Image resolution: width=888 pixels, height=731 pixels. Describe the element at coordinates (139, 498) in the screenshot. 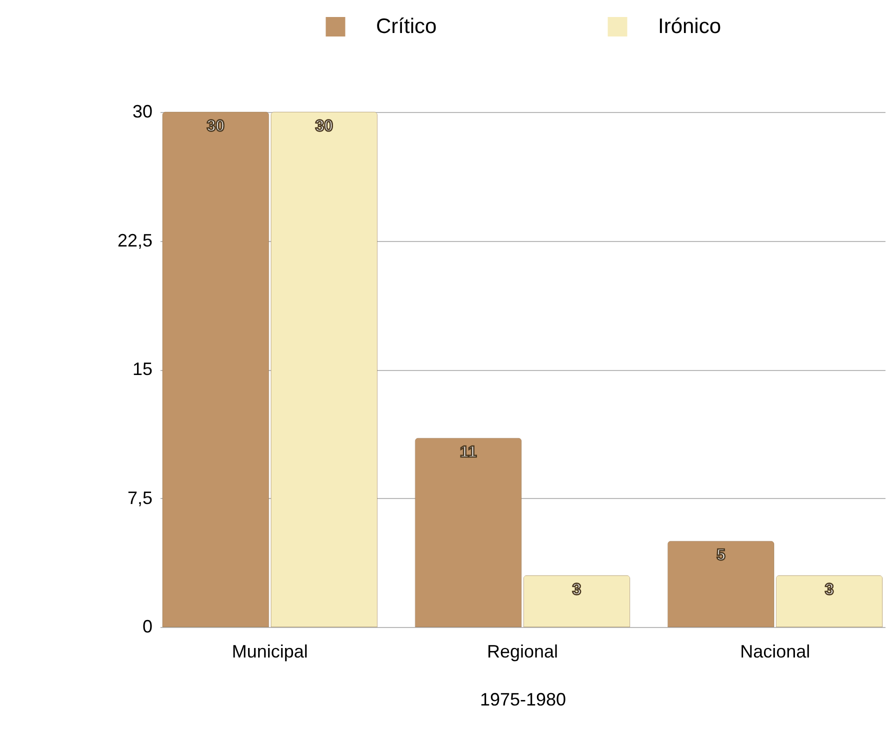

I see `y-tick-label: 7,5` at that location.